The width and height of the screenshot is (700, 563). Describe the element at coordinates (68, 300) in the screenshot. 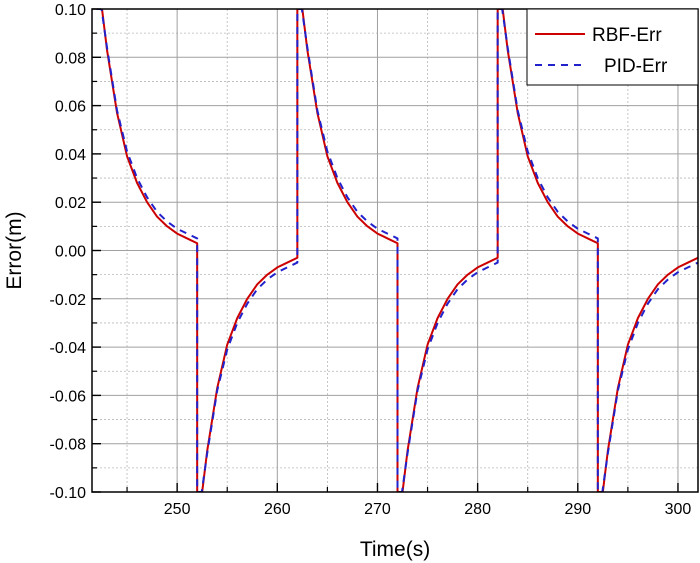

I see `y-tick-label: -0.02` at that location.